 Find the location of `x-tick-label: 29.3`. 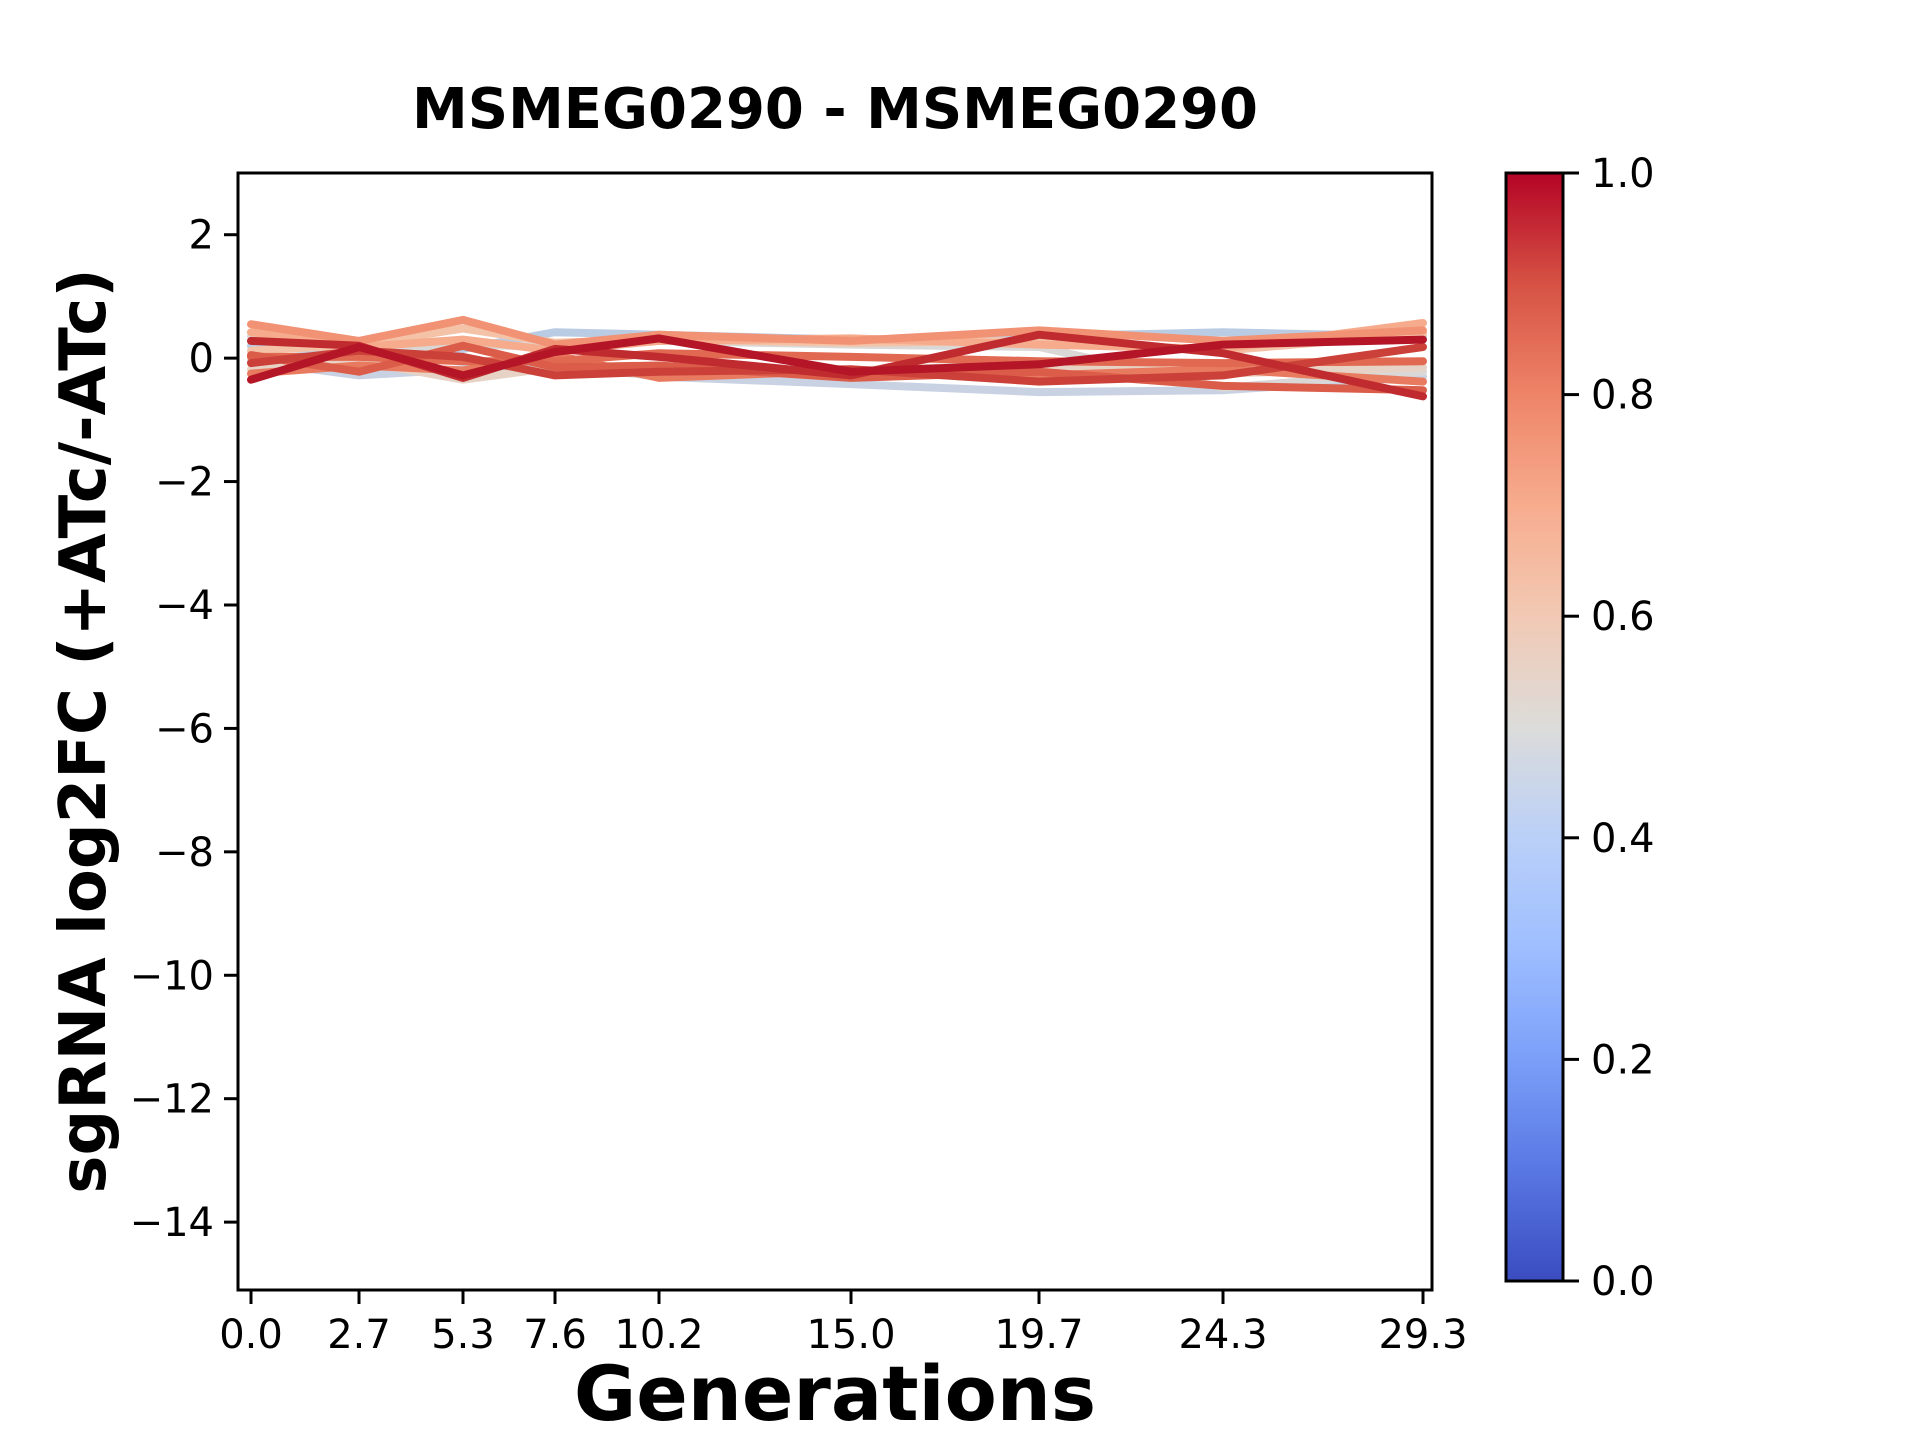

x-tick-label: 29.3 is located at coordinates (1422, 1335).